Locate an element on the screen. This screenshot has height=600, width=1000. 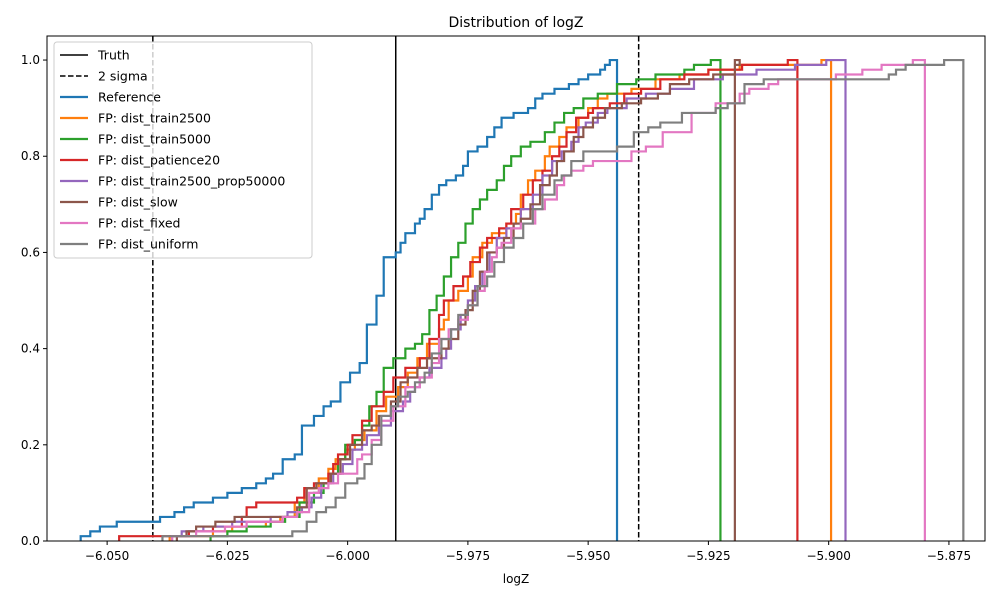
x-tick-label: −6.025 is located at coordinates (227, 556).